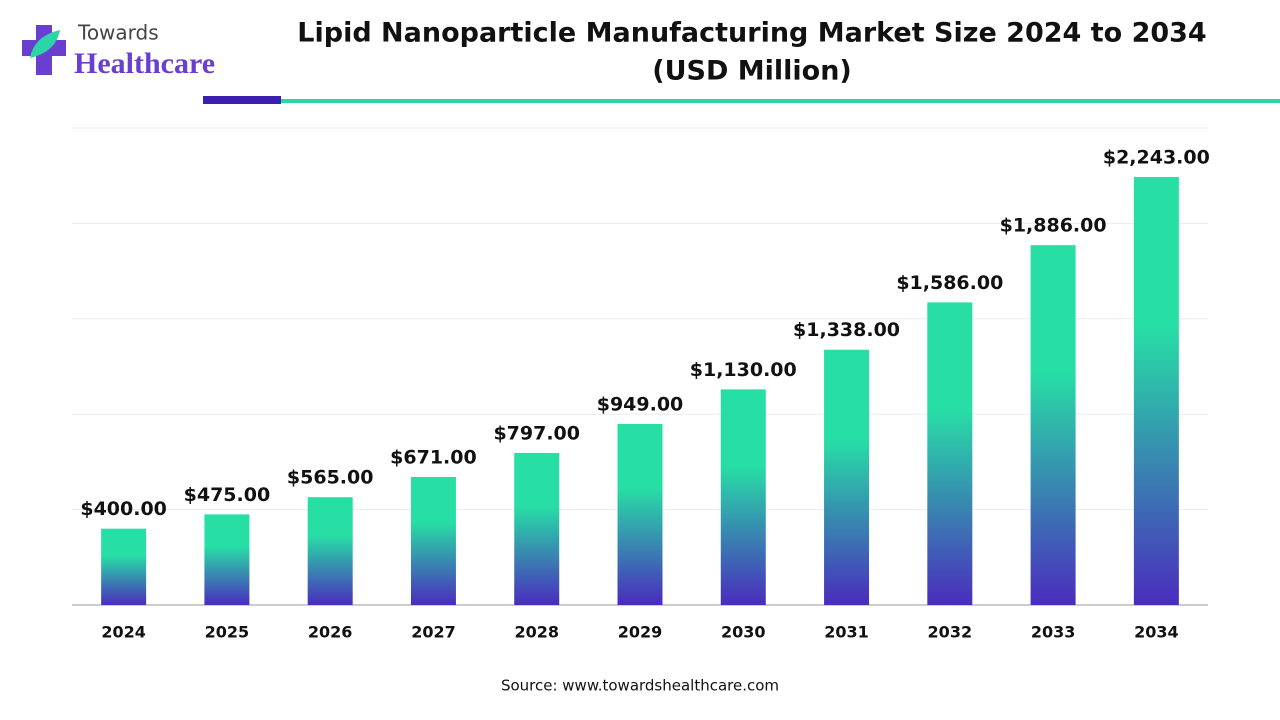 The image size is (1280, 720). Describe the element at coordinates (743, 632) in the screenshot. I see `x-tick-label: 2030` at that location.